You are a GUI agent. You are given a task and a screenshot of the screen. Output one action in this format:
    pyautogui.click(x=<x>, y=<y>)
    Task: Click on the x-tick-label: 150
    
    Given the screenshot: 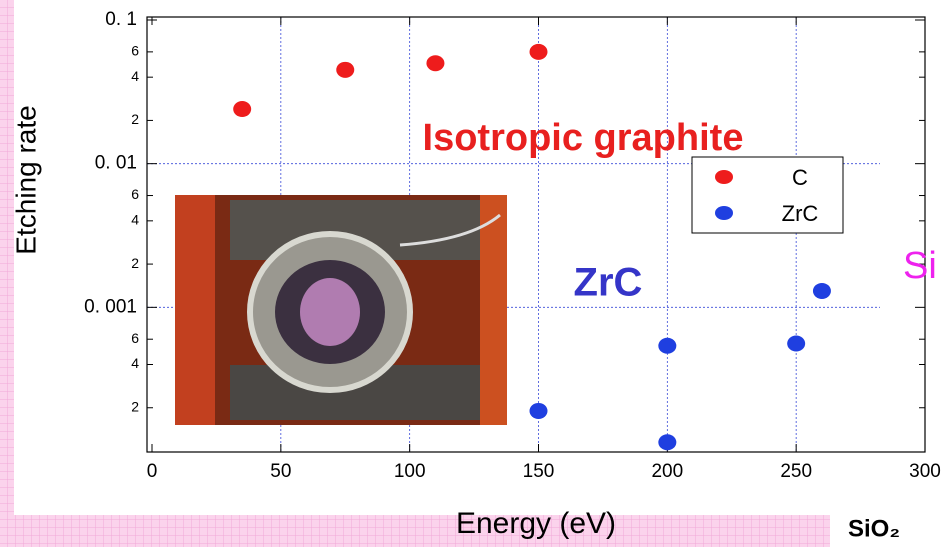 What is the action you would take?
    pyautogui.click(x=539, y=471)
    